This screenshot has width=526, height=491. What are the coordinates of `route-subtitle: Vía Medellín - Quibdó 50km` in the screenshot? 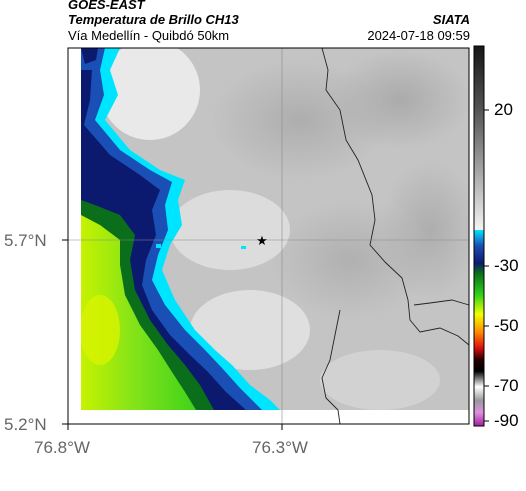 It's located at (149, 35).